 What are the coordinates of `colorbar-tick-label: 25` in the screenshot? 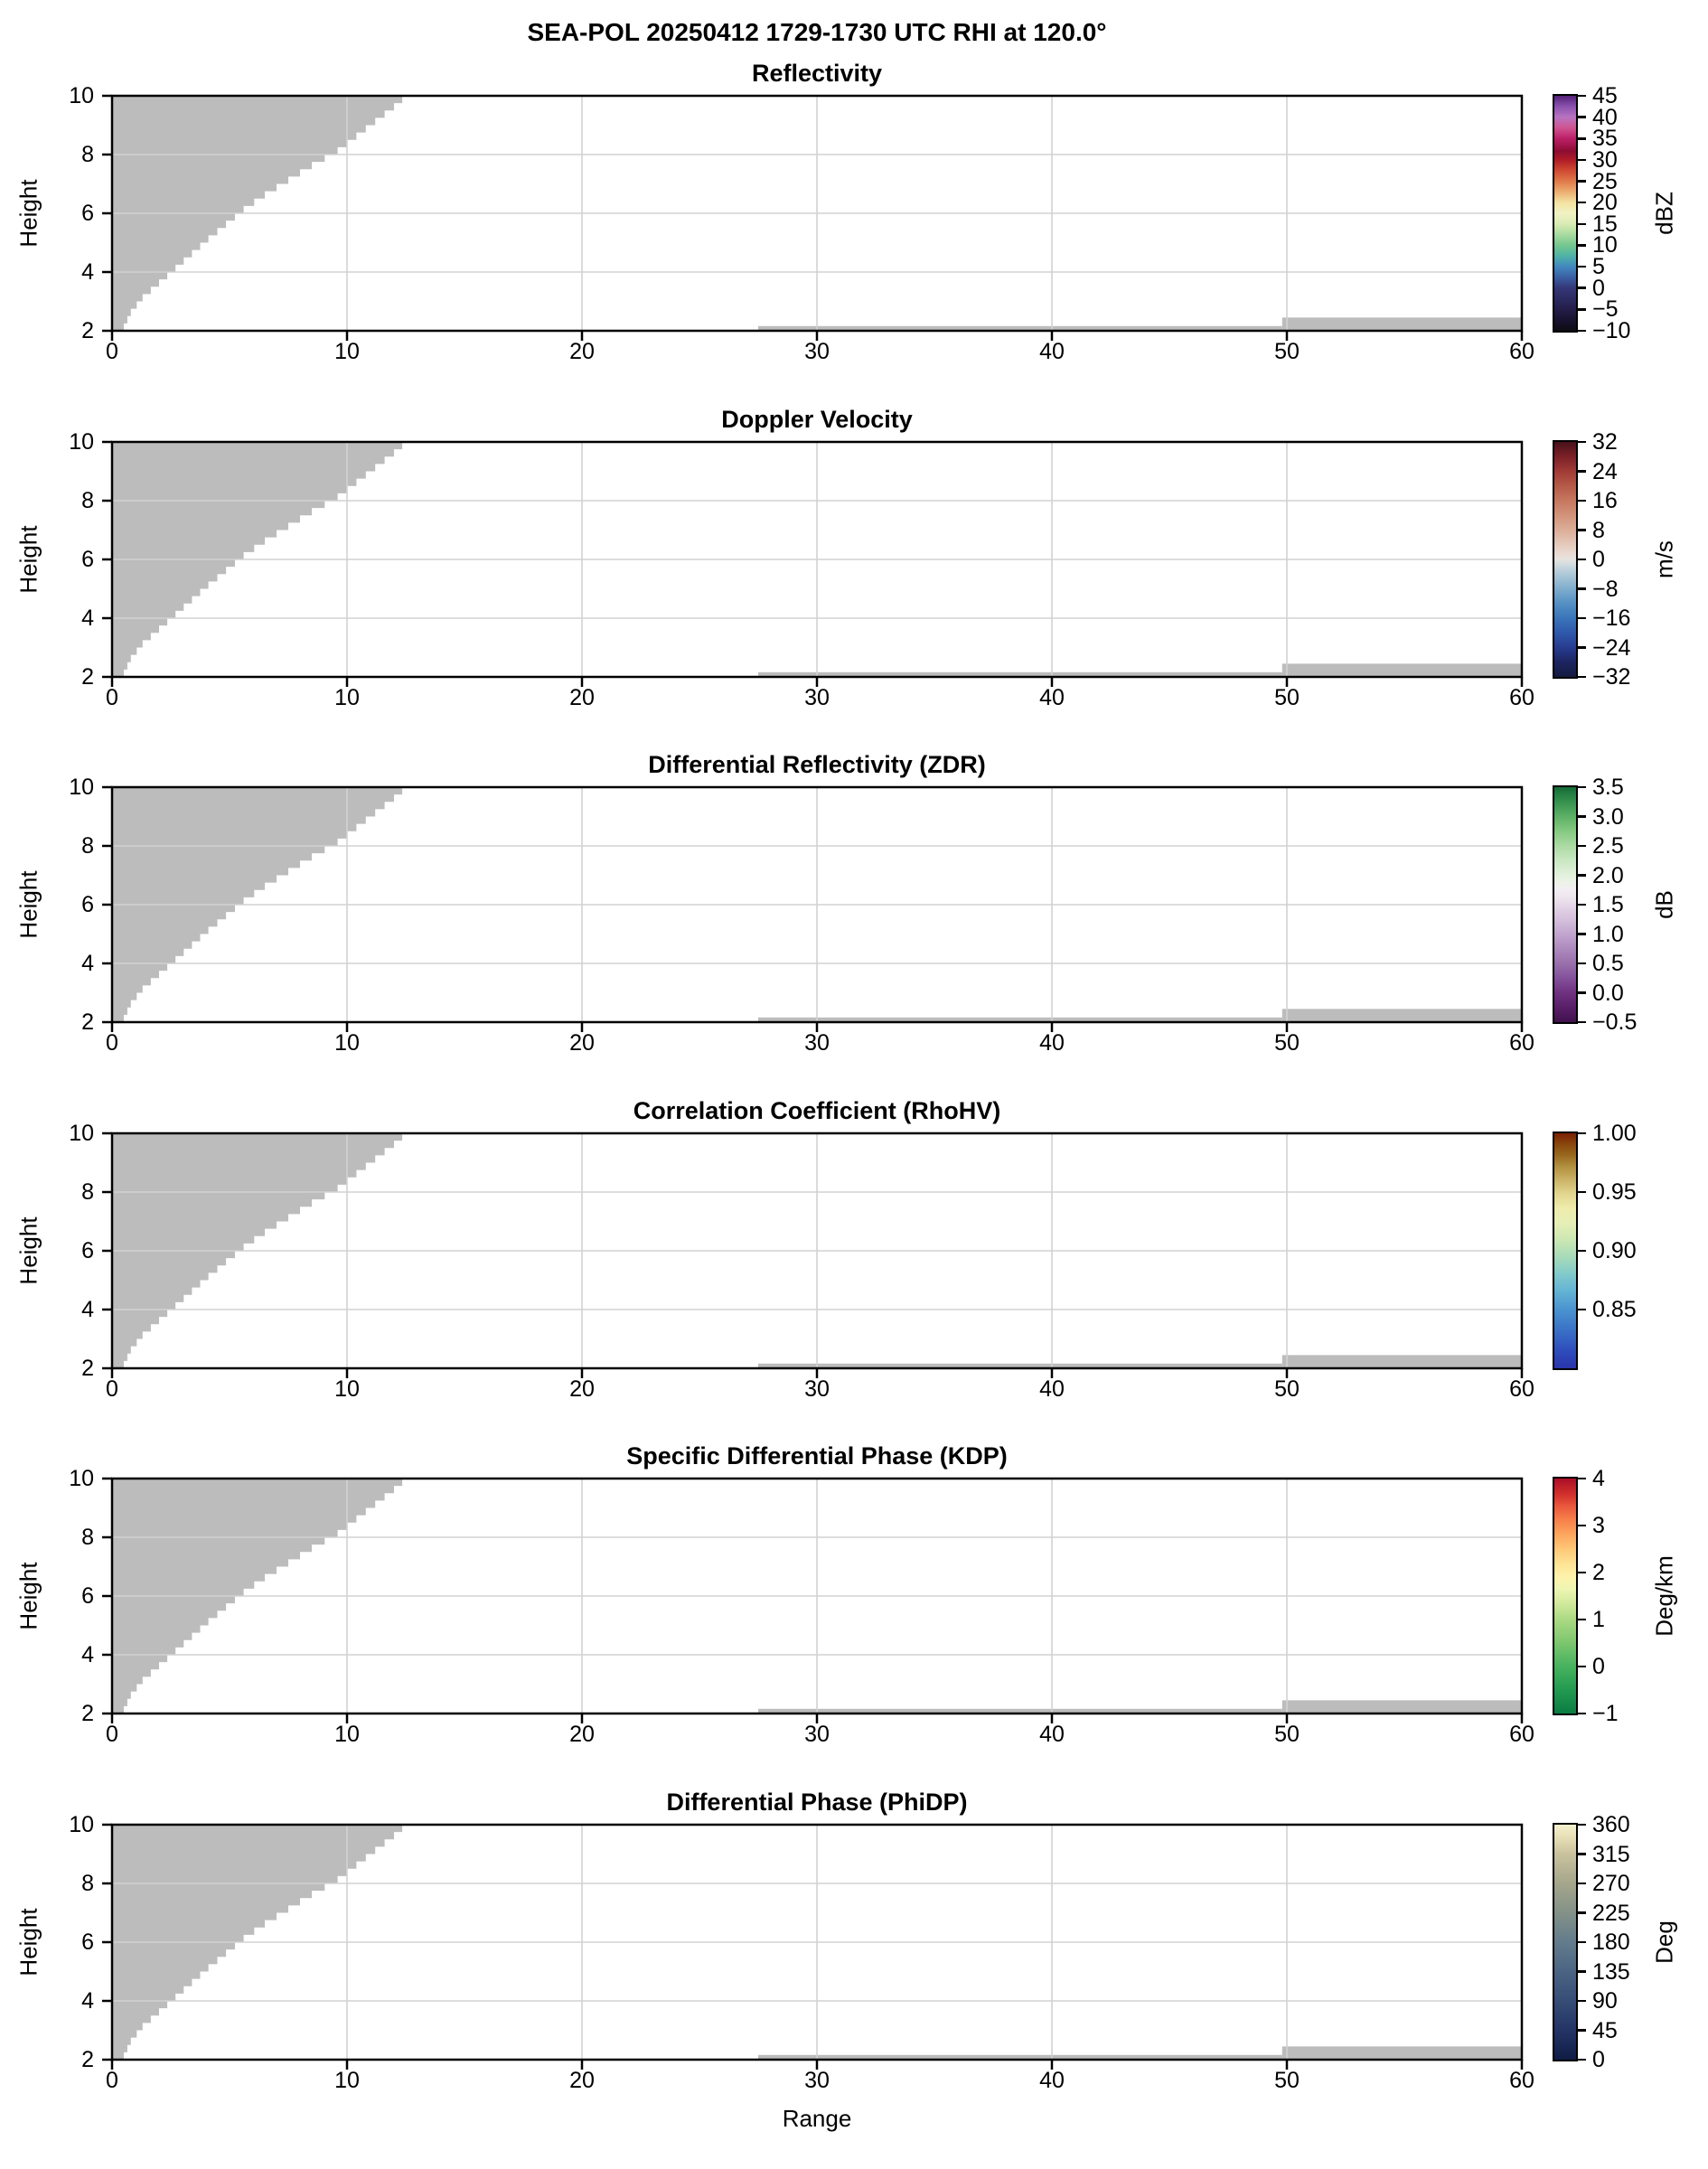 It's located at (1605, 181).